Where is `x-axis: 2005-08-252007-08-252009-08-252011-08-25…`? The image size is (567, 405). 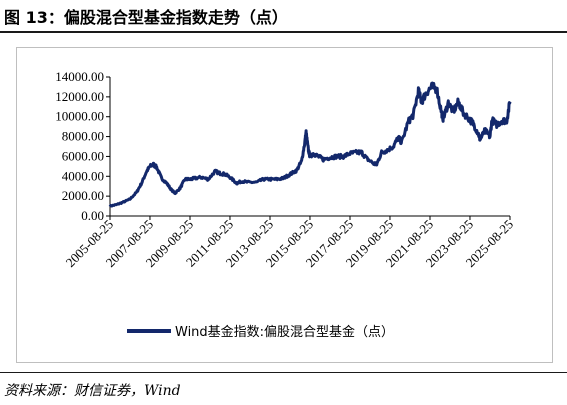 x-axis: 2005-08-252007-08-252009-08-252011-08-25… is located at coordinates (289, 242).